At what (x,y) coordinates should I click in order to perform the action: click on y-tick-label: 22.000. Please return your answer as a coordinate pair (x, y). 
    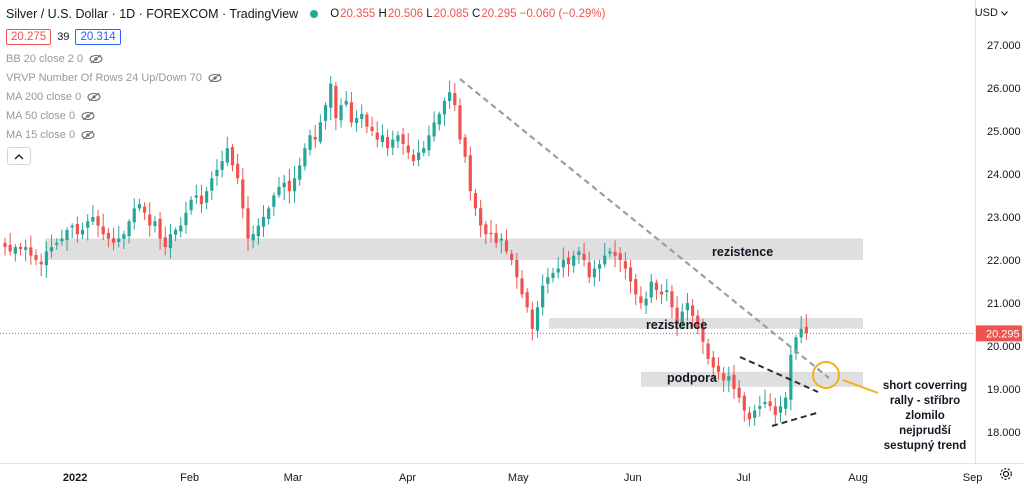
    Looking at the image, I should click on (1004, 261).